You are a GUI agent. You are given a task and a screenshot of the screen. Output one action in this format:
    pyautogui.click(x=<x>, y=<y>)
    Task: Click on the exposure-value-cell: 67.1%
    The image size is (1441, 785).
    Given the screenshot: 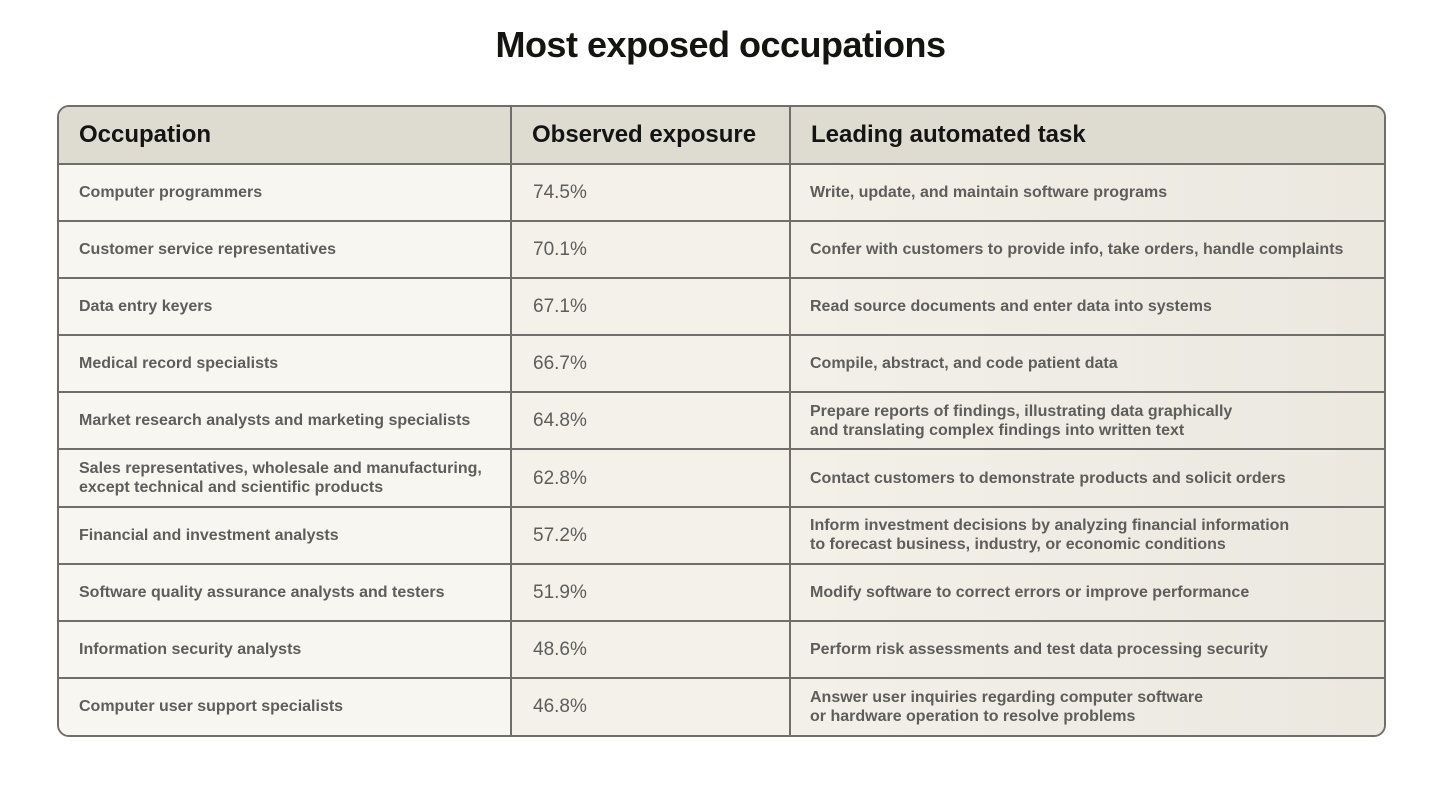 What is the action you would take?
    pyautogui.click(x=651, y=307)
    